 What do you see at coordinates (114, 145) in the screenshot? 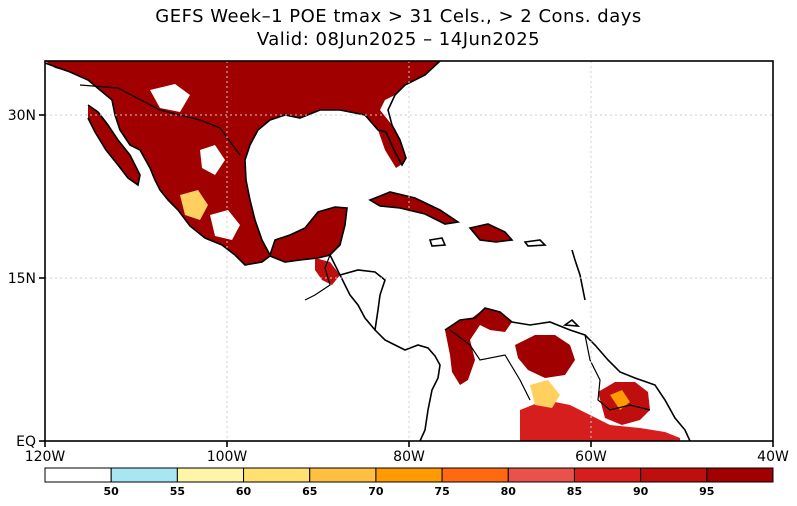
I see `shade-baja` at bounding box center [114, 145].